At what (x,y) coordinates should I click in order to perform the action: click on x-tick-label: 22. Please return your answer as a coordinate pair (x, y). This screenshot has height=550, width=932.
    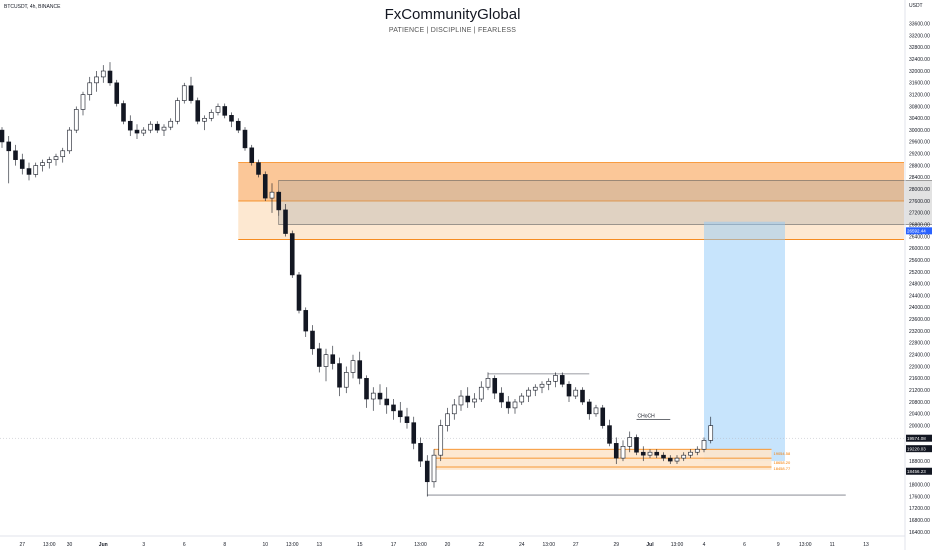
    Looking at the image, I should click on (481, 545).